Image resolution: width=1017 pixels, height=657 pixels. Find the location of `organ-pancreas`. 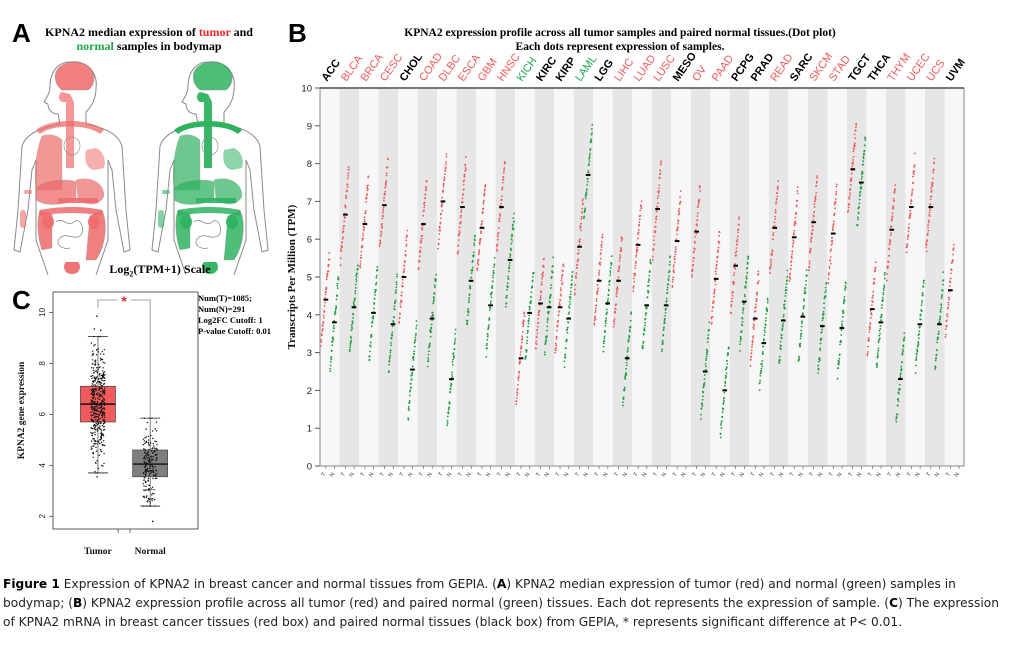

organ-pancreas is located at coordinates (78, 200).